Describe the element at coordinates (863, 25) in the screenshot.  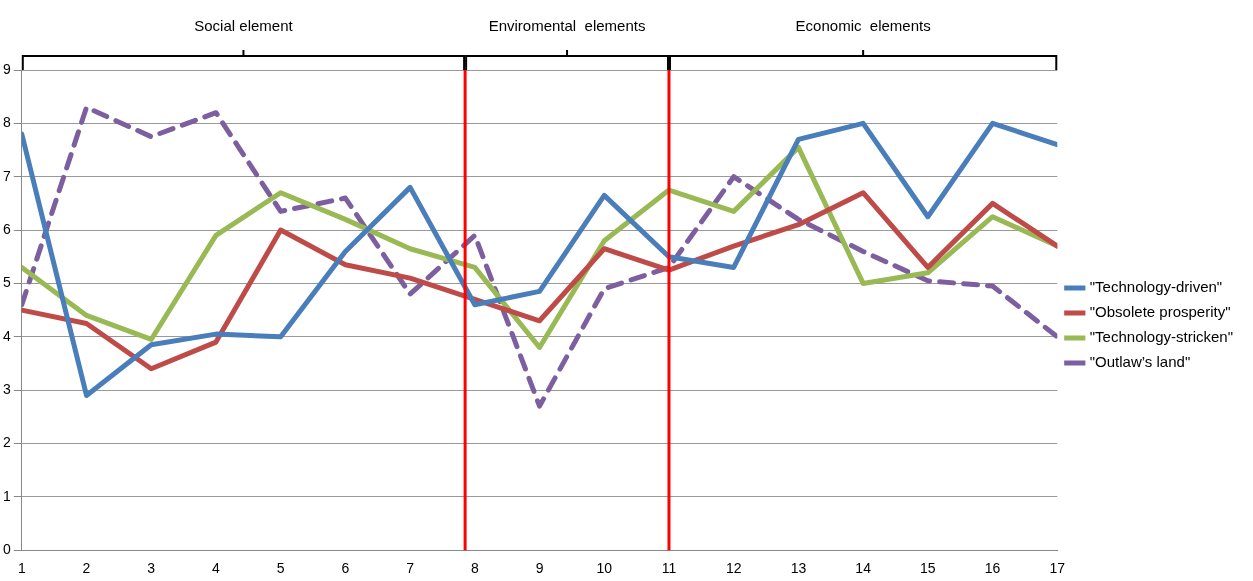
I see `text: Economic elements` at that location.